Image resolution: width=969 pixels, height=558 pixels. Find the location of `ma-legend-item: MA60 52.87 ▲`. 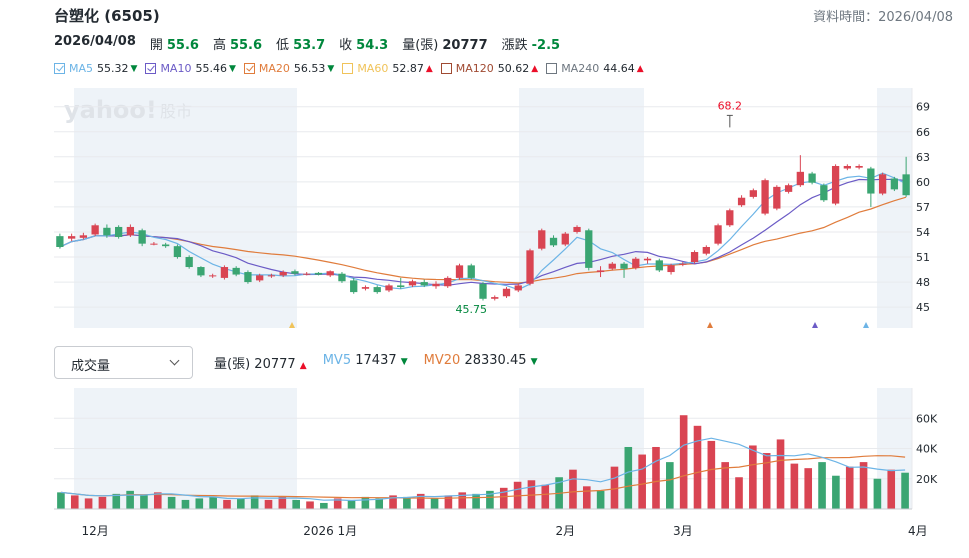

ma-legend-item: MA60 52.87 ▲ is located at coordinates (387, 68).